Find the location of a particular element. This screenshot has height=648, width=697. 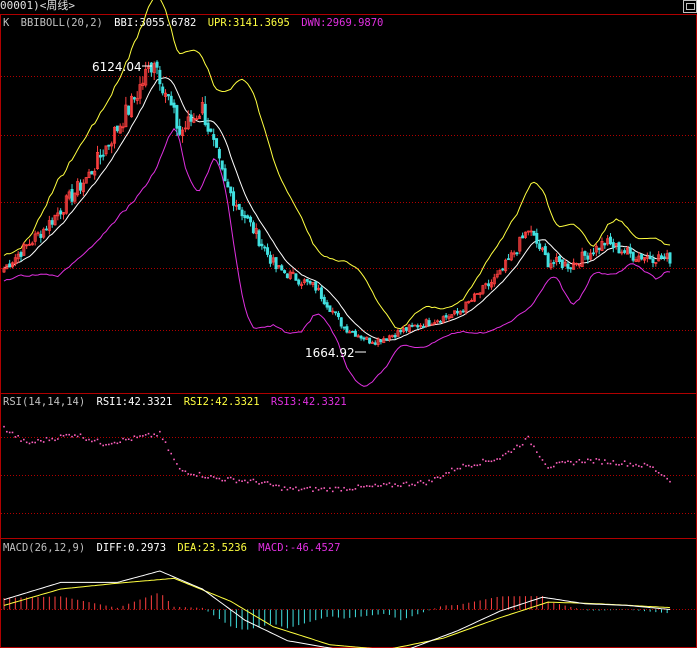

dea-line is located at coordinates (337, 612).